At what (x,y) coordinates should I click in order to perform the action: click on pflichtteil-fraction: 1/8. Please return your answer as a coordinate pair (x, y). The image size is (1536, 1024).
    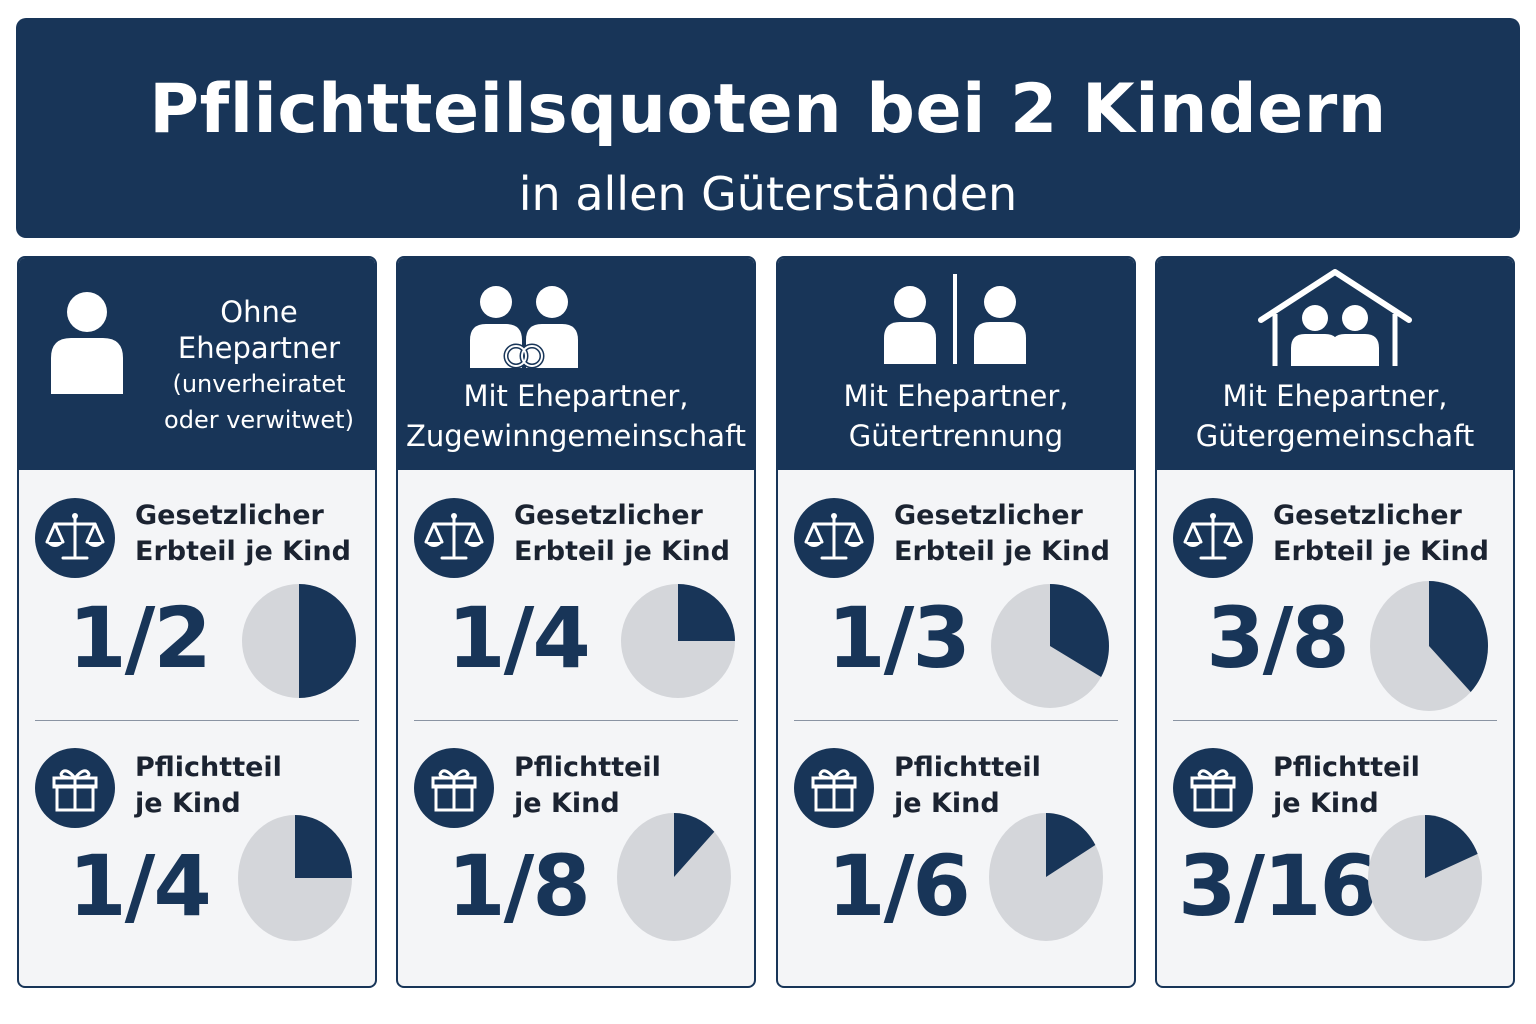
    Looking at the image, I should click on (519, 886).